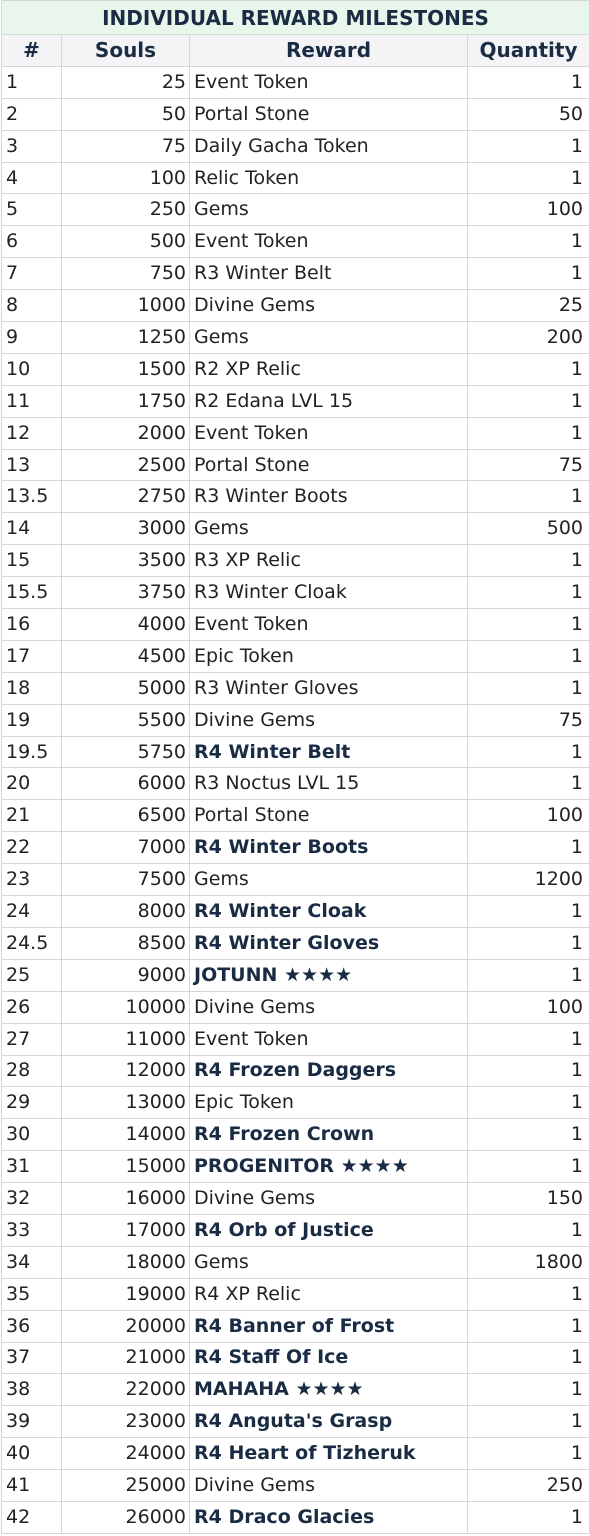 The width and height of the screenshot is (590, 1536). Describe the element at coordinates (125, 656) in the screenshot. I see `souls-value: 4500` at that location.